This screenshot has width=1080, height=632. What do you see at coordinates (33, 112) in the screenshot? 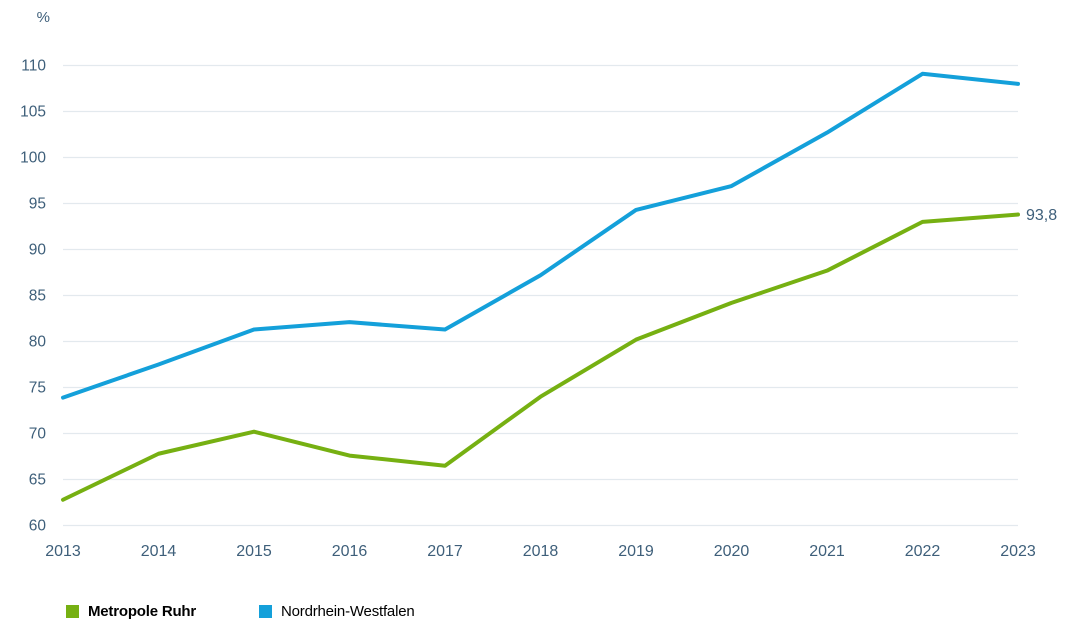
I see `y-tick-label-105: 105` at bounding box center [33, 112].